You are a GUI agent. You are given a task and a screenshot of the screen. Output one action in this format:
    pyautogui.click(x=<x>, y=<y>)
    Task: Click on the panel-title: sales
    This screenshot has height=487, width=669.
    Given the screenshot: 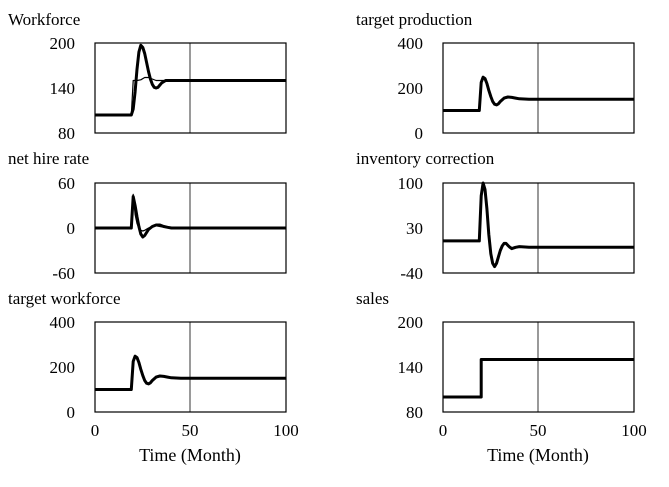 What is the action you would take?
    pyautogui.click(x=372, y=298)
    